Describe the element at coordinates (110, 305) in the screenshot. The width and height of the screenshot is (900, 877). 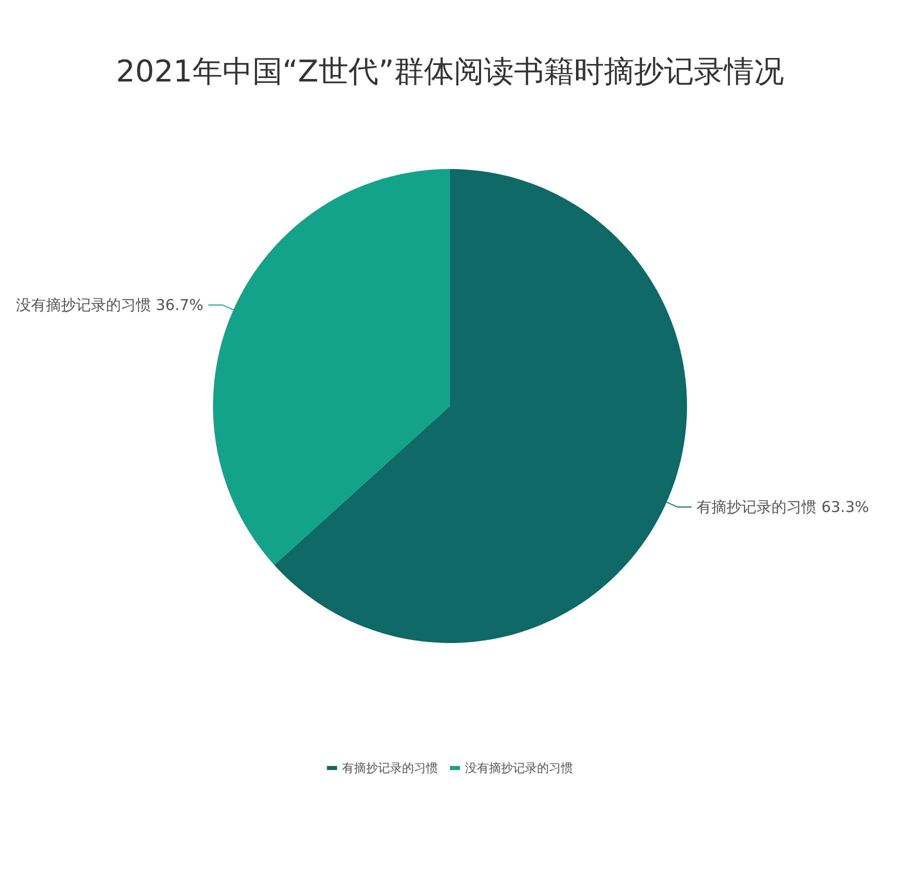
I see `category-label: 没有摘抄记录的习惯 36.7%` at that location.